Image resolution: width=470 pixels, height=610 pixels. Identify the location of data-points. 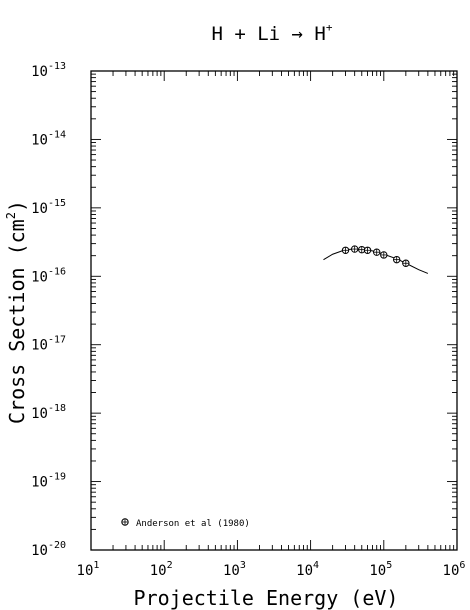
(375, 256).